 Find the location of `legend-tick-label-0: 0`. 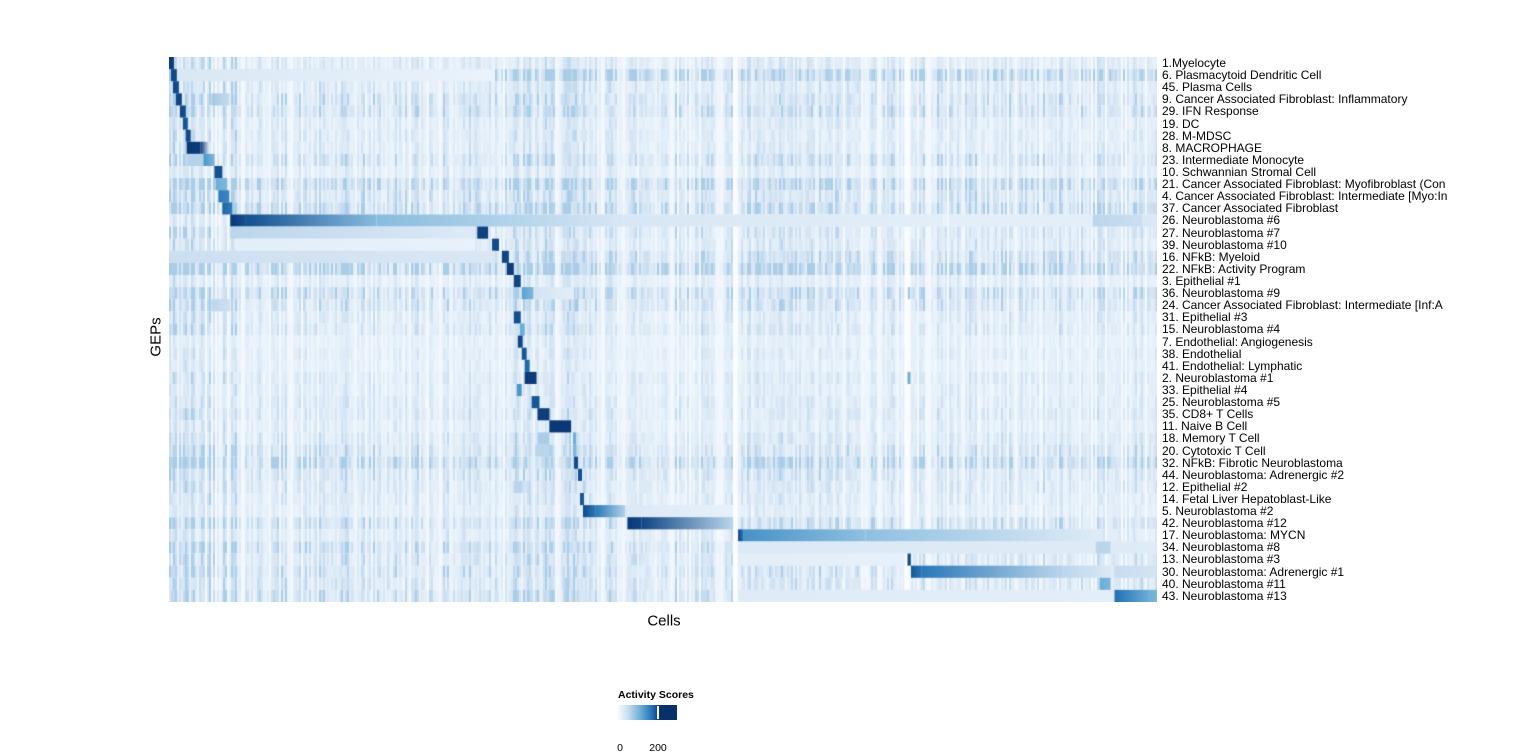

legend-tick-label-0: 0 is located at coordinates (620, 748).